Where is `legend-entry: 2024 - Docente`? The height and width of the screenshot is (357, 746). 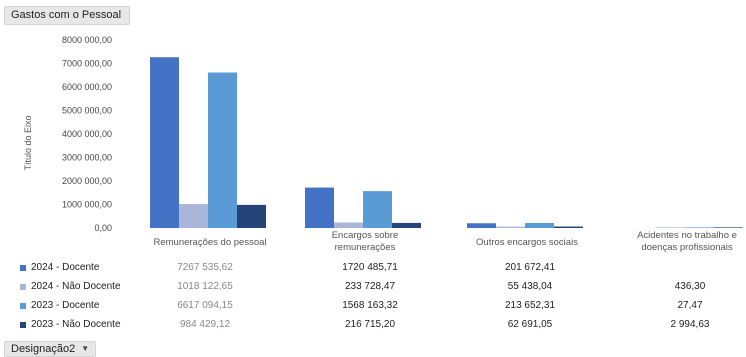
legend-entry: 2024 - Docente is located at coordinates (59, 267).